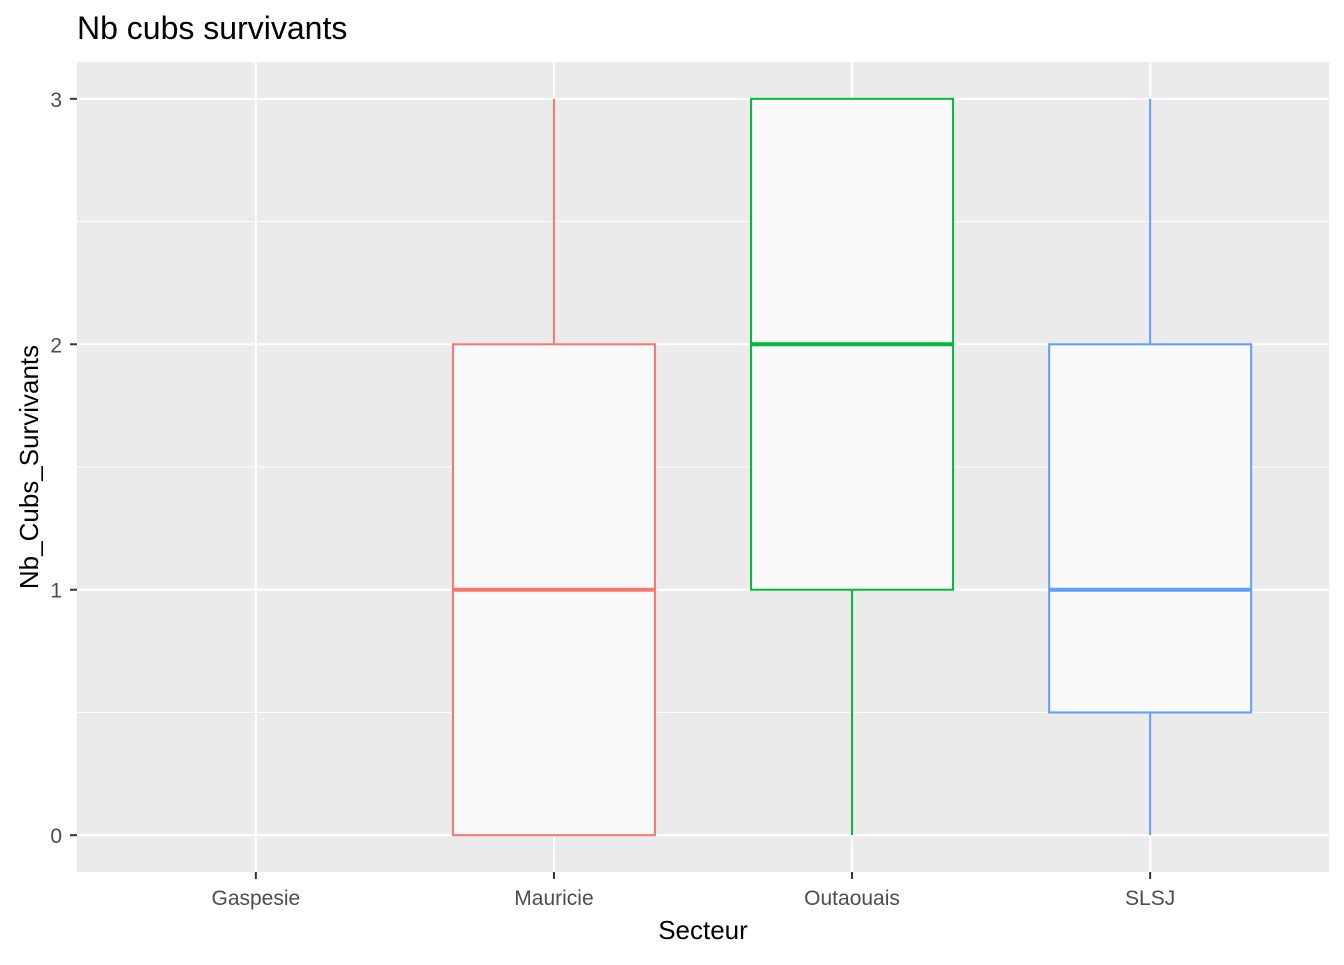 The height and width of the screenshot is (965, 1344). I want to click on x-tick-label: SLSJ, so click(1150, 898).